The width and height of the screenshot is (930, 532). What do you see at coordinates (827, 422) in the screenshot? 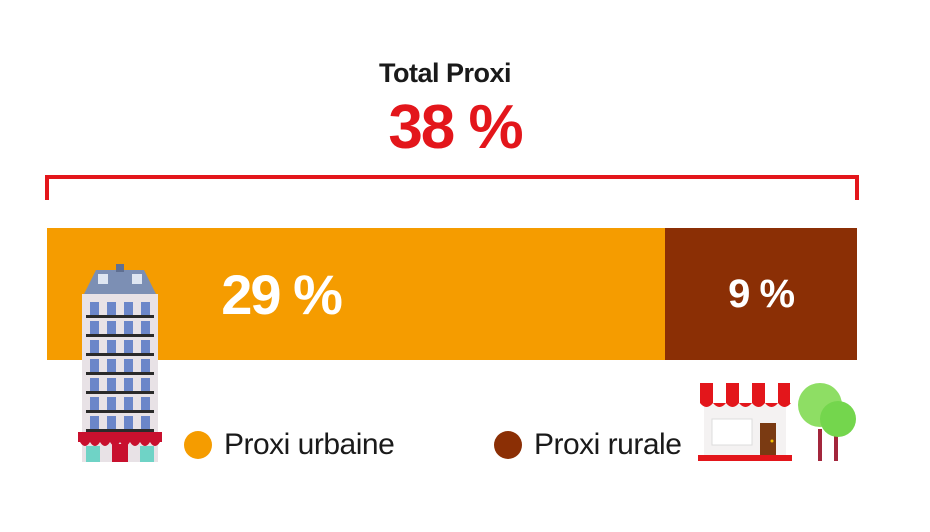
I see `trees-icon` at bounding box center [827, 422].